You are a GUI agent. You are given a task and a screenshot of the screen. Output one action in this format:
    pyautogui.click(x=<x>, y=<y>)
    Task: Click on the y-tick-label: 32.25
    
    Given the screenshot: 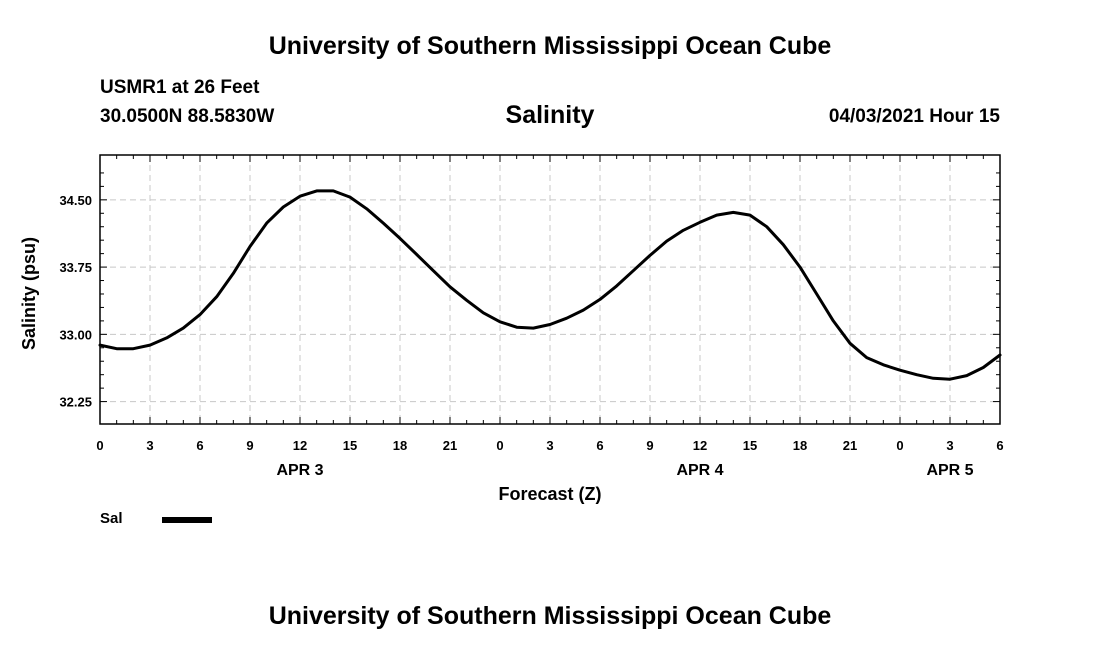 What is the action you would take?
    pyautogui.click(x=75, y=402)
    